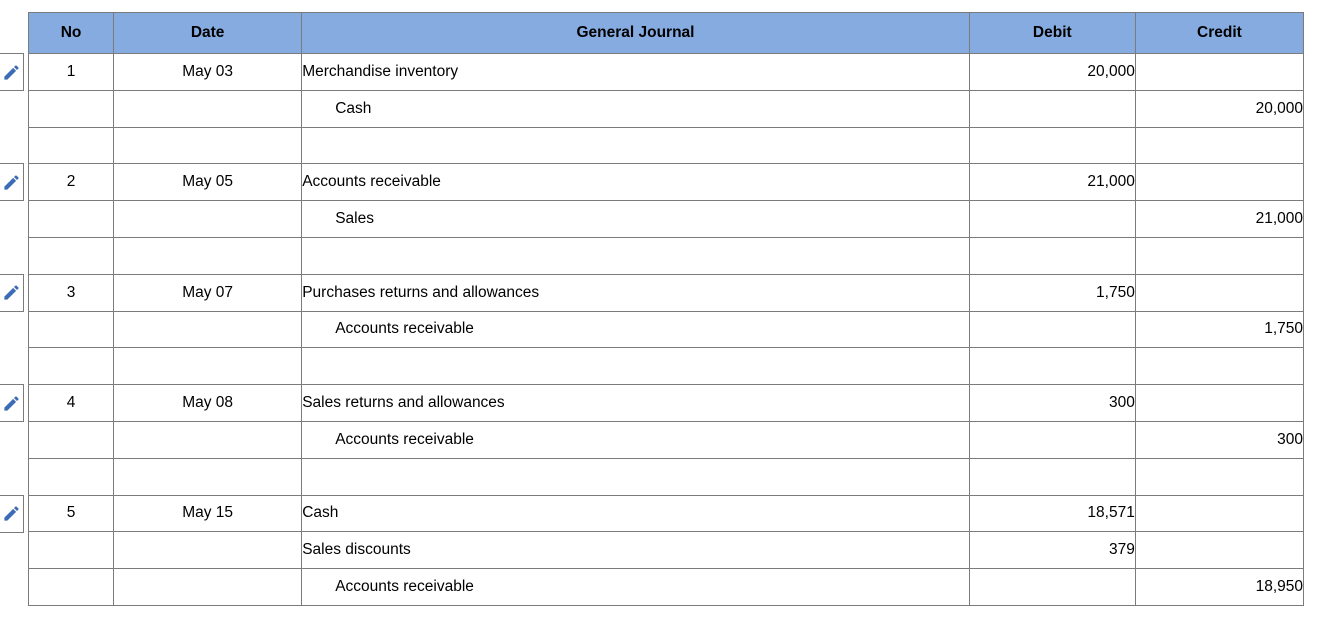  Describe the element at coordinates (71, 33) in the screenshot. I see `column-header-no: No` at that location.